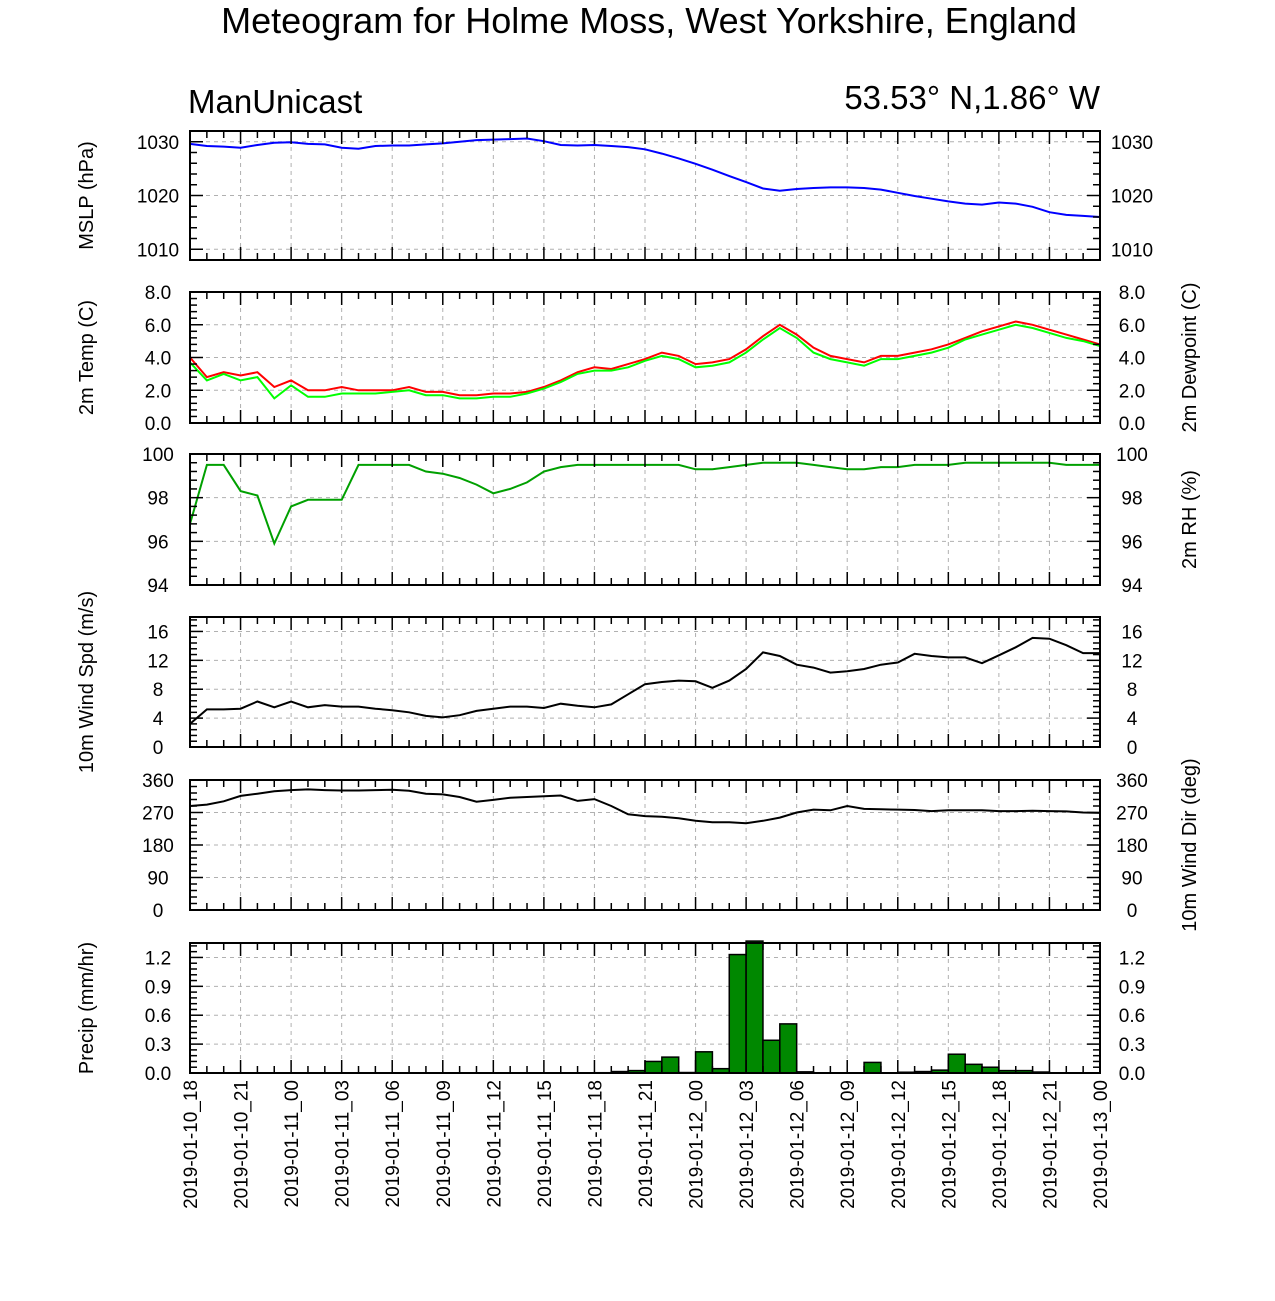  I want to click on x-tick-label: 2019-01-11_18, so click(595, 1143).